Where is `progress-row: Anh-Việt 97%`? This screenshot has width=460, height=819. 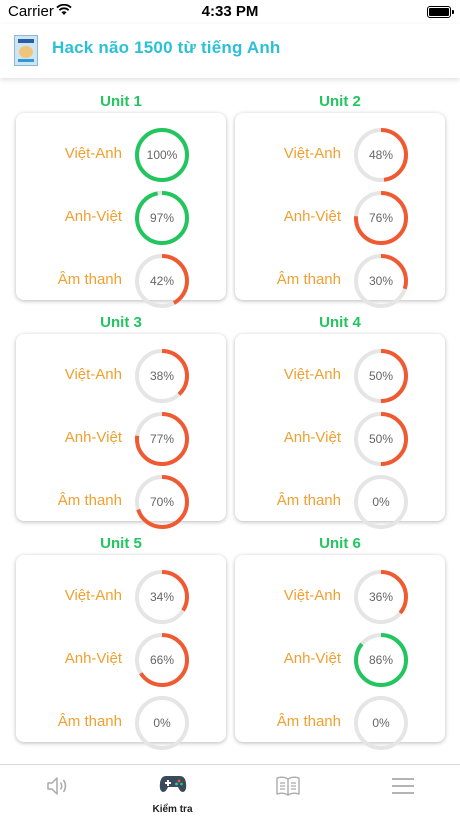
progress-row: Anh-Việt 97% is located at coordinates (121, 217).